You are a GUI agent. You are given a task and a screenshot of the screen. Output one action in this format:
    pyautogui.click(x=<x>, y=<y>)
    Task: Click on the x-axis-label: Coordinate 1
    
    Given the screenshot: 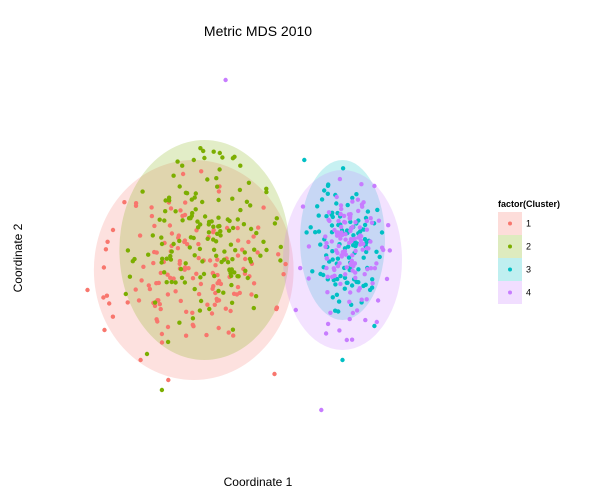 What is the action you would take?
    pyautogui.click(x=258, y=482)
    